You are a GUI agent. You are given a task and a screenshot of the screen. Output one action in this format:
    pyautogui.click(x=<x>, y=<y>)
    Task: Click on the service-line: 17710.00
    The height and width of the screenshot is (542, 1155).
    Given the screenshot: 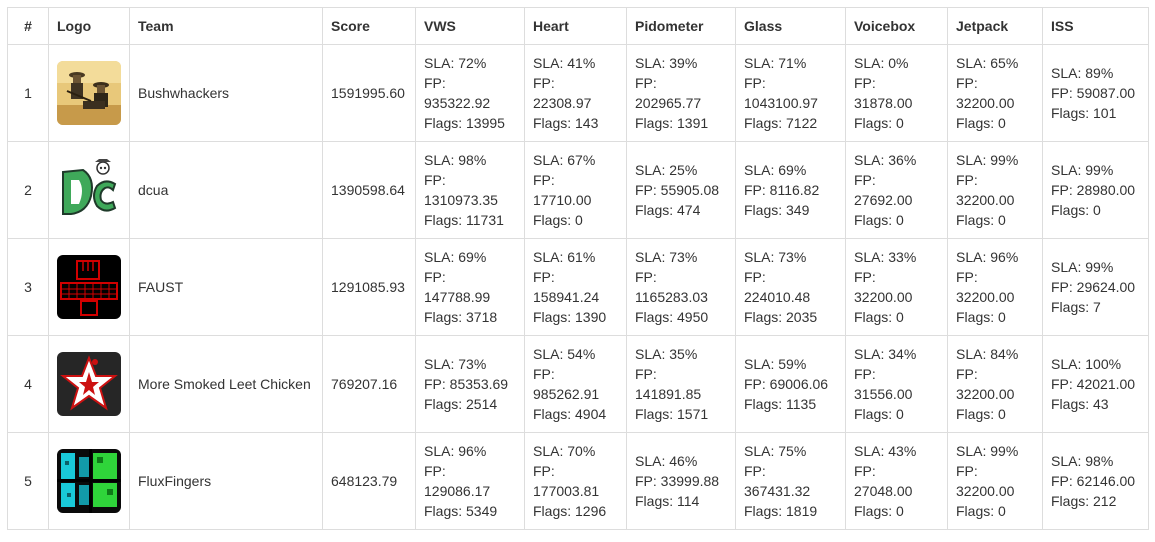 What is the action you would take?
    pyautogui.click(x=562, y=200)
    